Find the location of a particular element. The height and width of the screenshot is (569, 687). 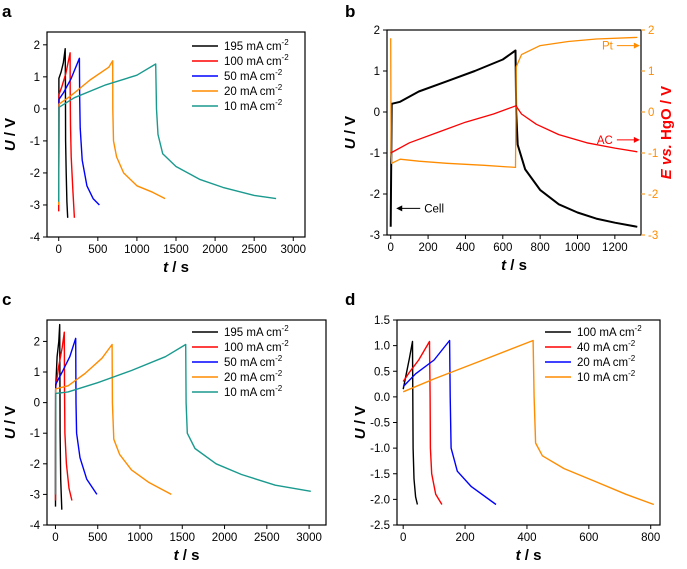

series-group-c is located at coordinates (182, 416).